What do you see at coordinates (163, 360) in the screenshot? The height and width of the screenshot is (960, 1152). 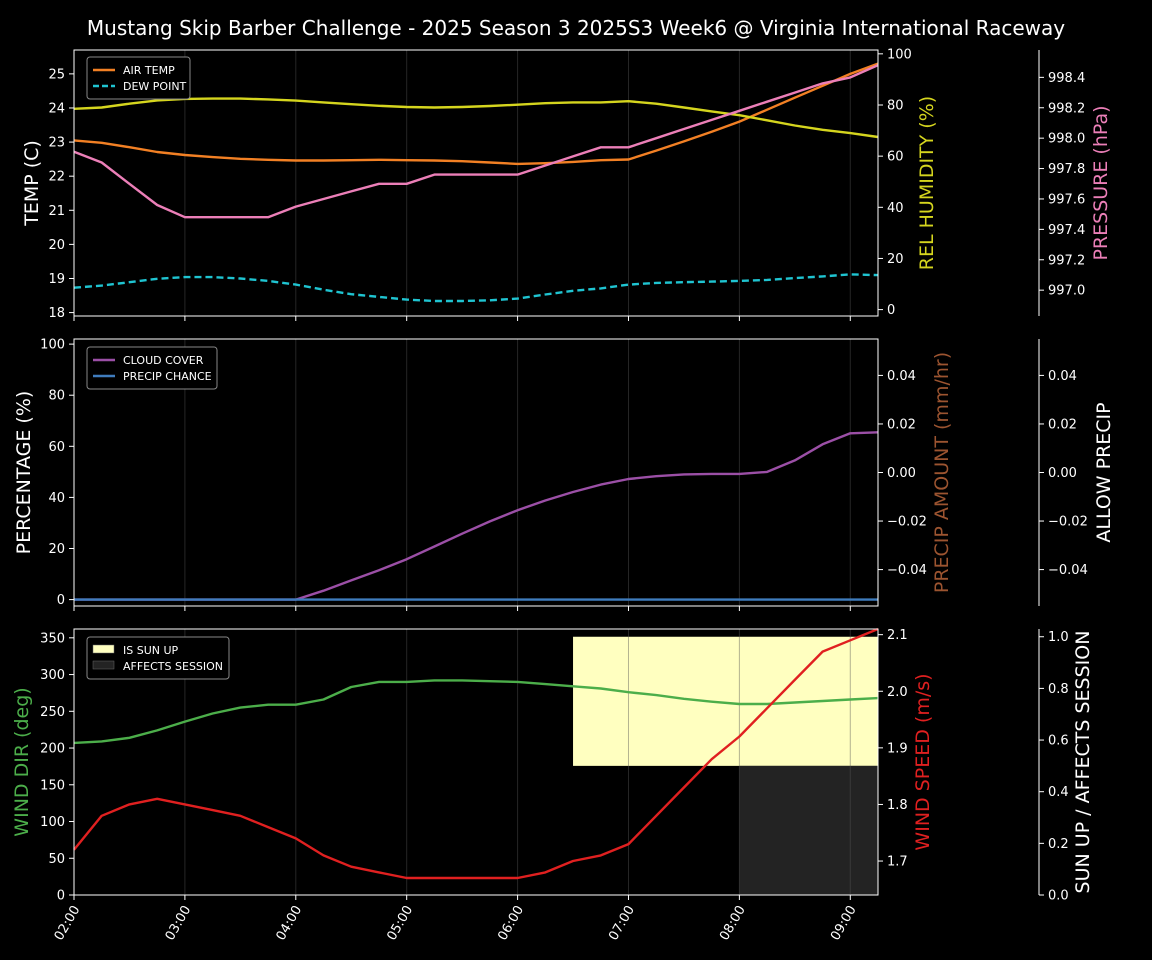 I see `cloud-cover-legend-label: CLOUD COVER` at bounding box center [163, 360].